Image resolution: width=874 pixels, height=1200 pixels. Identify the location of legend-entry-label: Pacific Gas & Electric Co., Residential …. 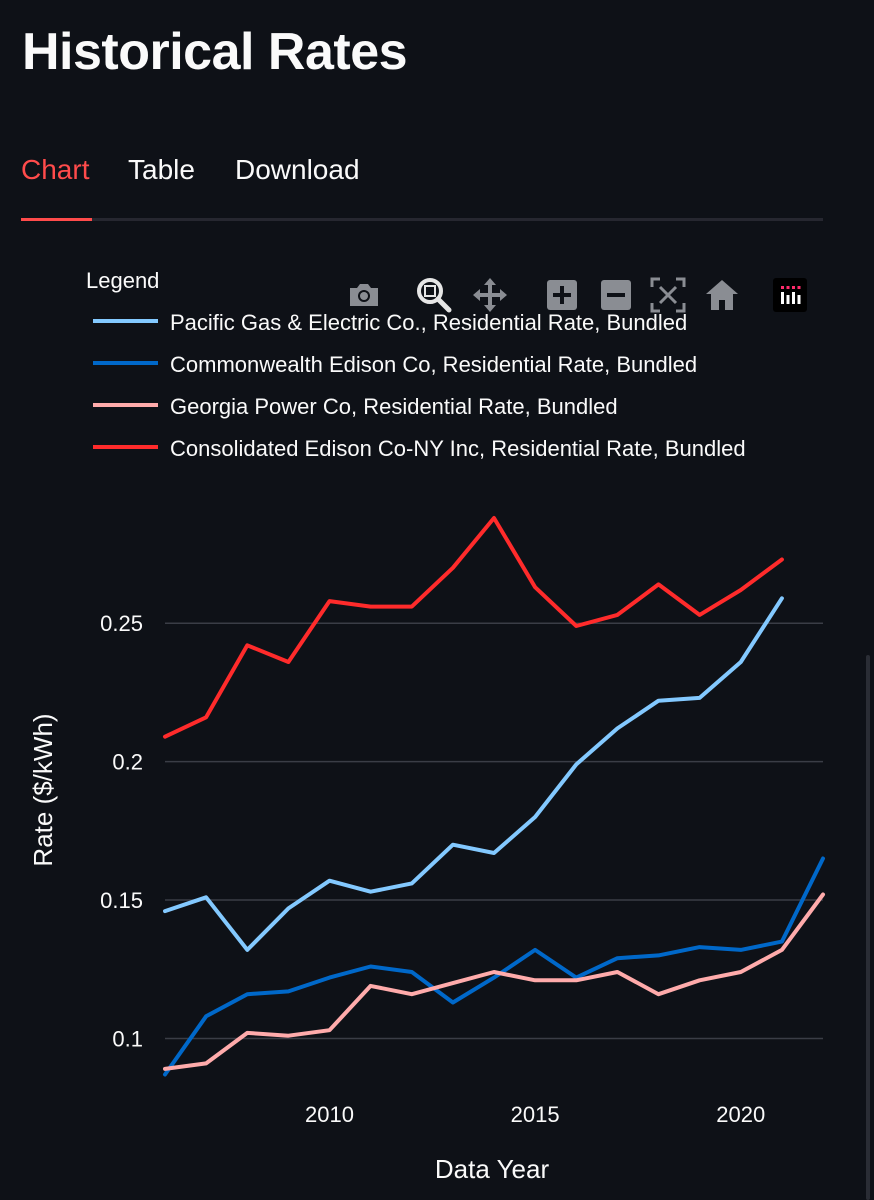
(428, 322).